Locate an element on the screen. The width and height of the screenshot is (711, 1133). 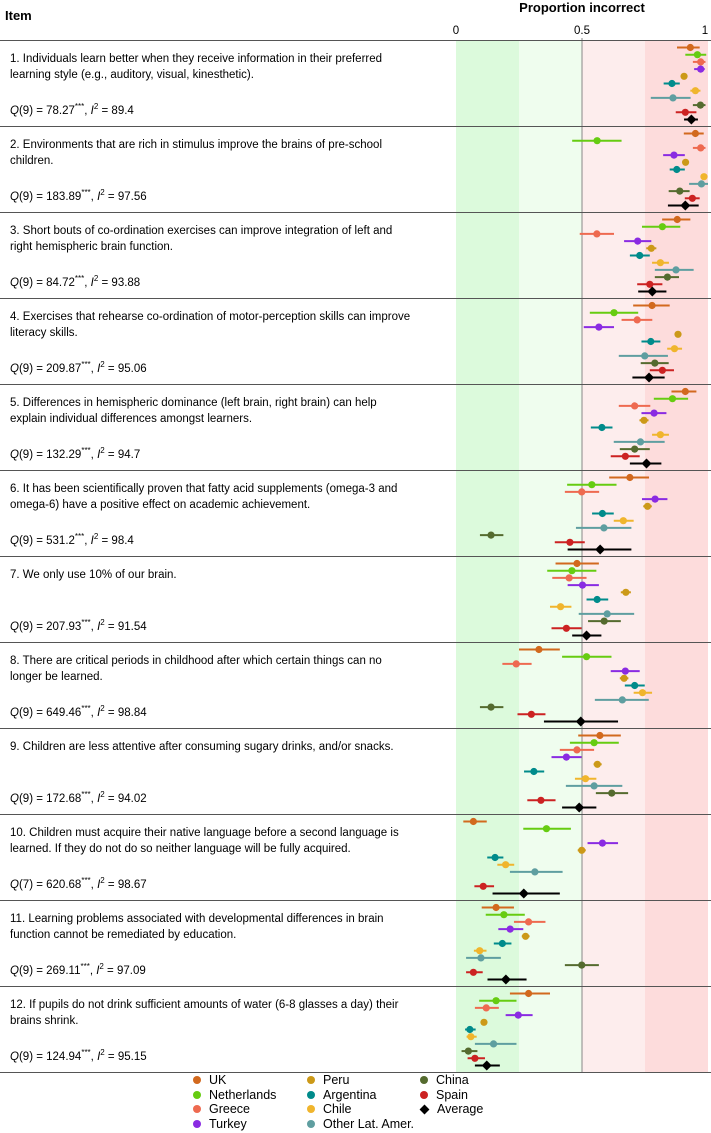
legend-label: Peru is located at coordinates (336, 1080).